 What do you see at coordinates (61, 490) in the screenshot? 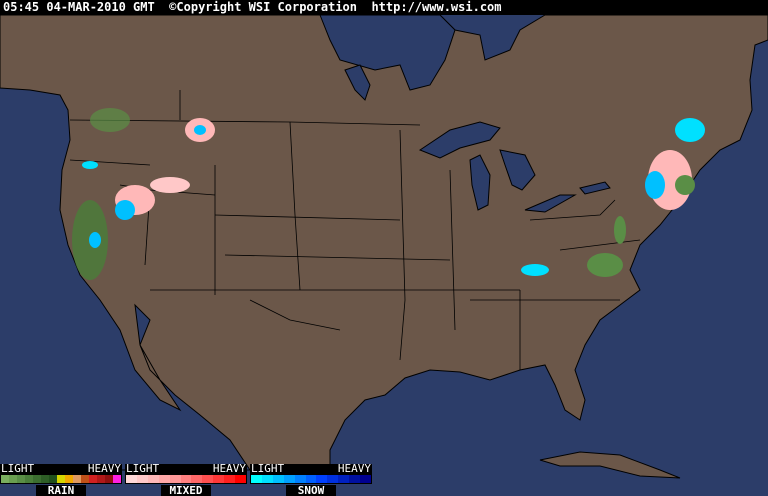
I see `legend-name: RAIN` at bounding box center [61, 490].